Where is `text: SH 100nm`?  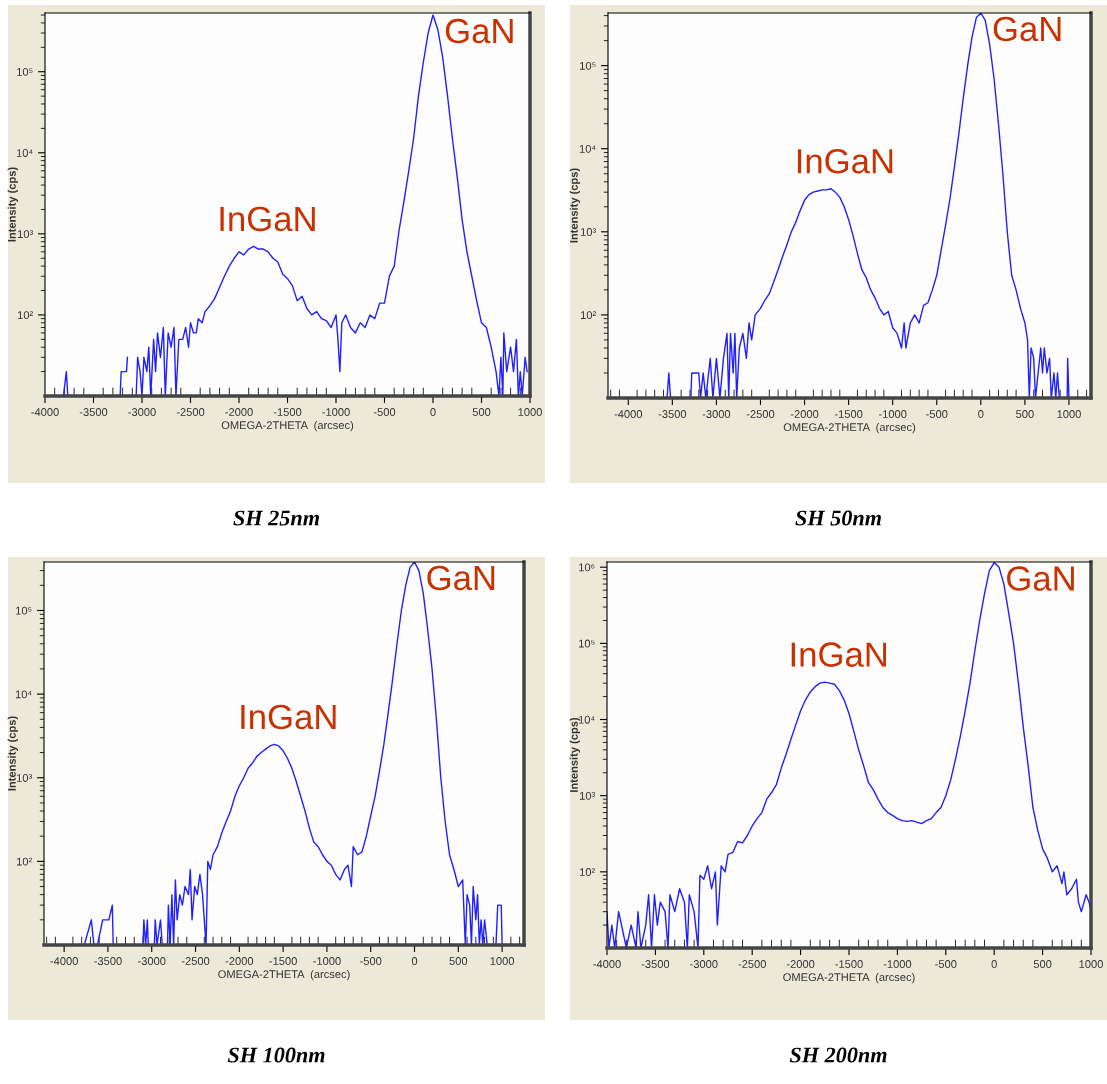 text: SH 100nm is located at coordinates (276, 1055).